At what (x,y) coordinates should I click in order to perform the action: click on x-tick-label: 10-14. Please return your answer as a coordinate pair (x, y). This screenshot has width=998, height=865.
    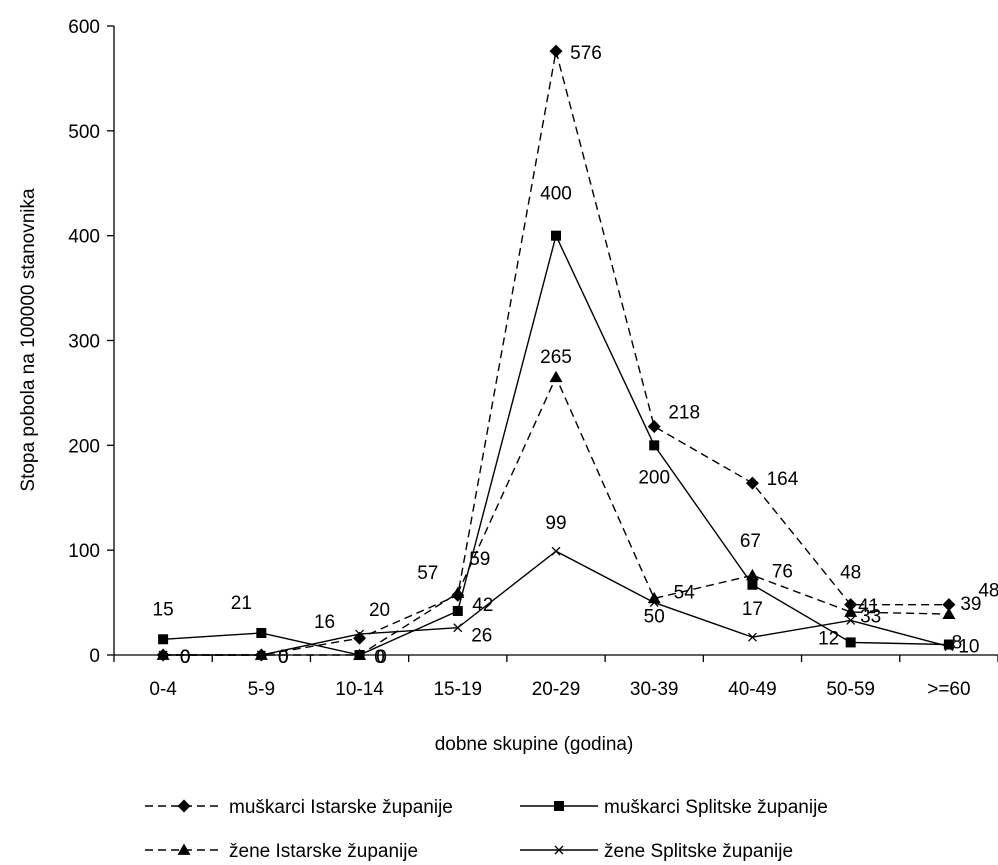
    Looking at the image, I should click on (359, 689).